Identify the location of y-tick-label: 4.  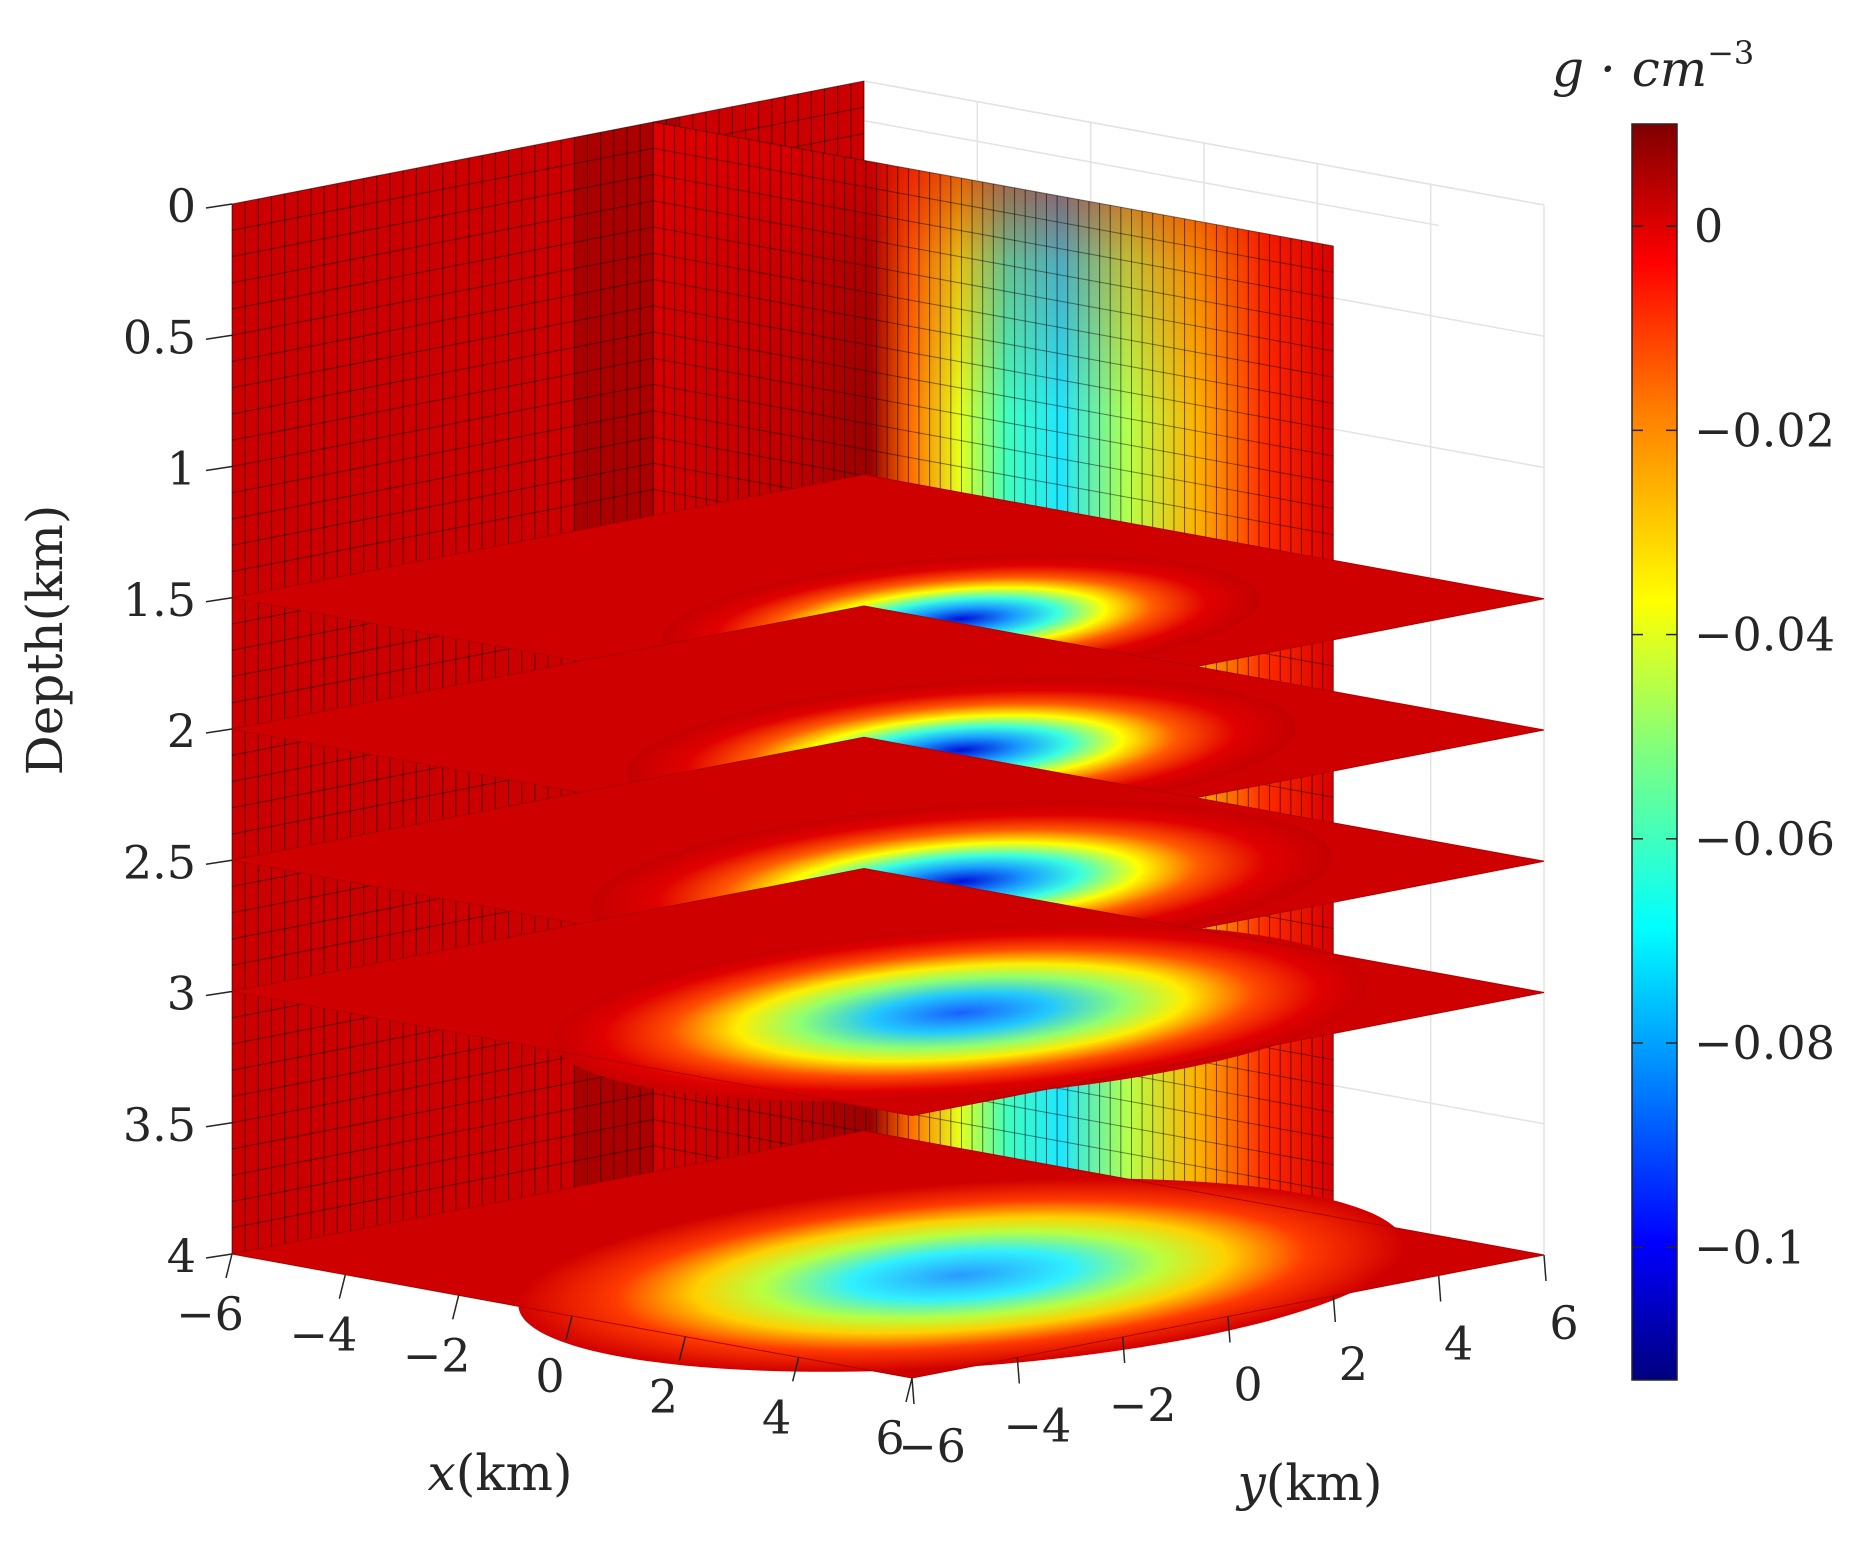
(1458, 1344).